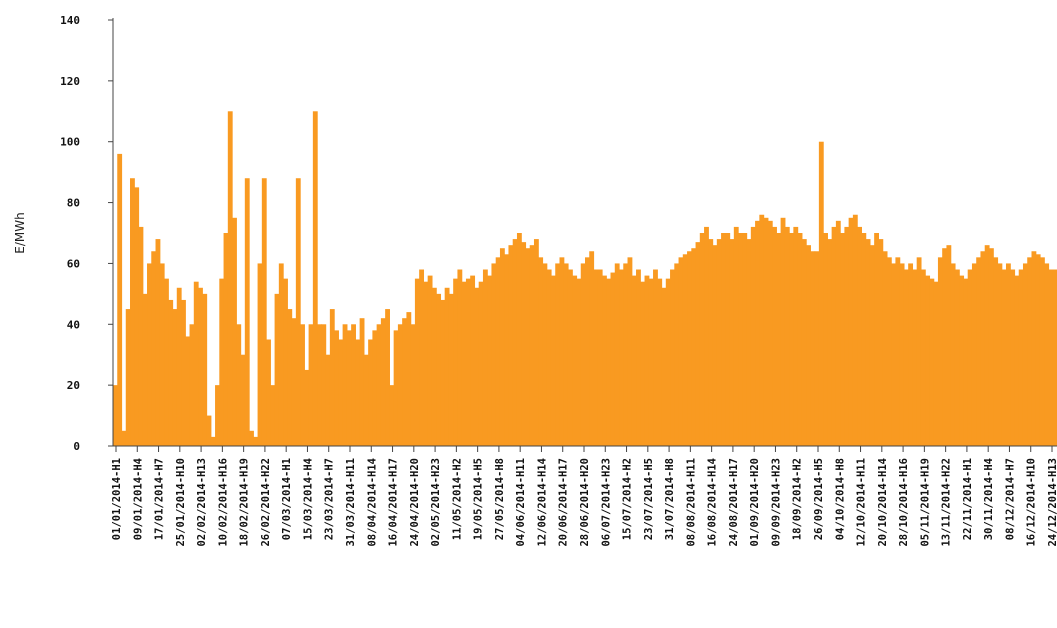 This screenshot has width=1057, height=628. Describe the element at coordinates (989, 499) in the screenshot. I see `x-tick-label: 30/11/2014-H4` at that location.